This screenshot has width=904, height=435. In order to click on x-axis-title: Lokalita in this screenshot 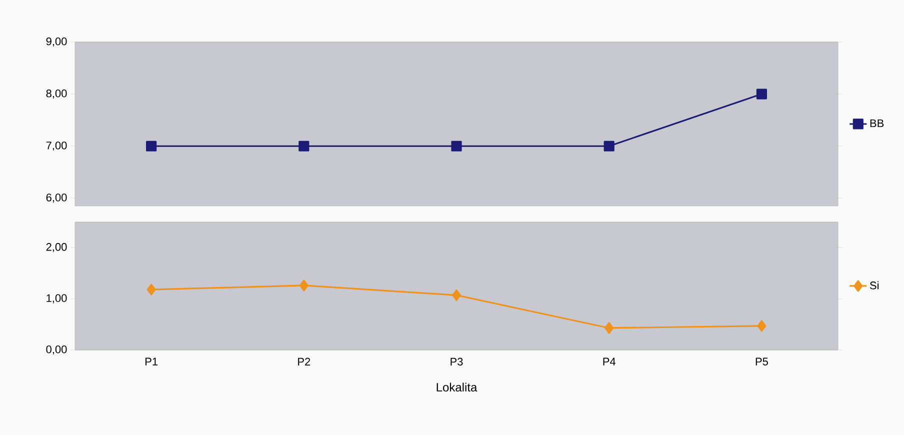, I will do `click(457, 387)`.